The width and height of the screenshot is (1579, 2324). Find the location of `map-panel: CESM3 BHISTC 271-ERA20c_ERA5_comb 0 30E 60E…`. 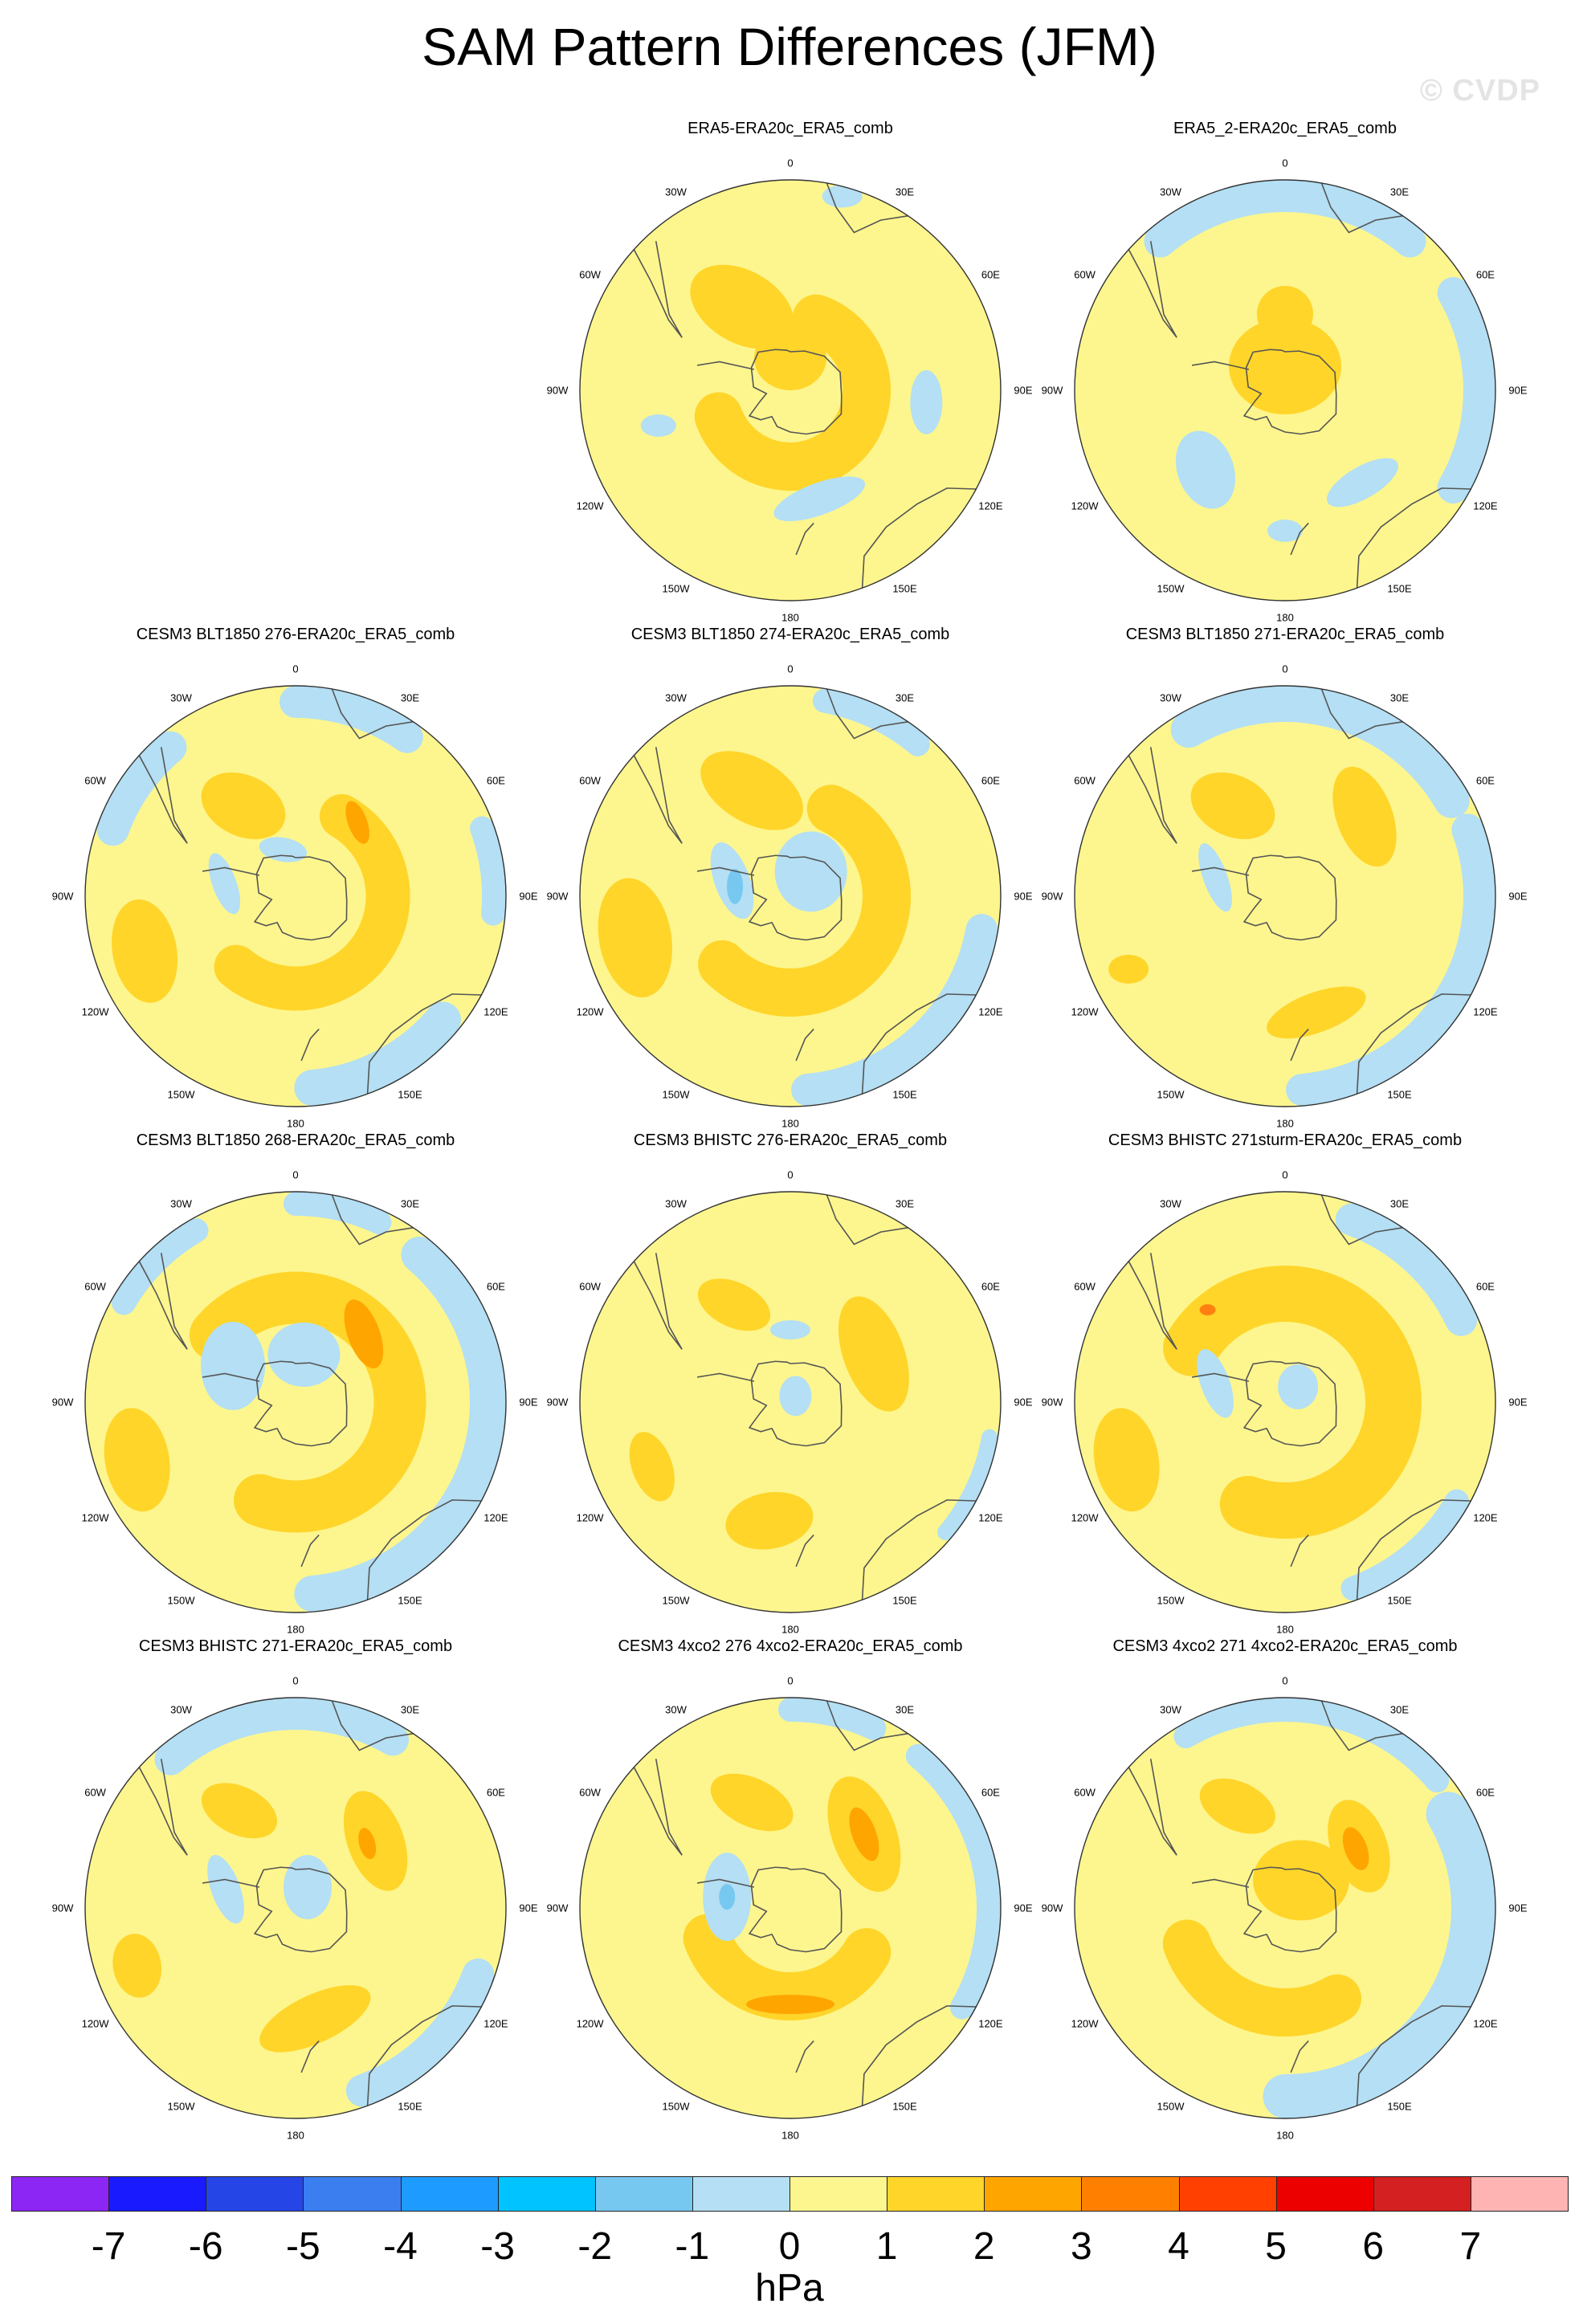

map-panel: CESM3 BHISTC 271-ERA20c_ERA5_comb 0 30E 60E… is located at coordinates (295, 1890).